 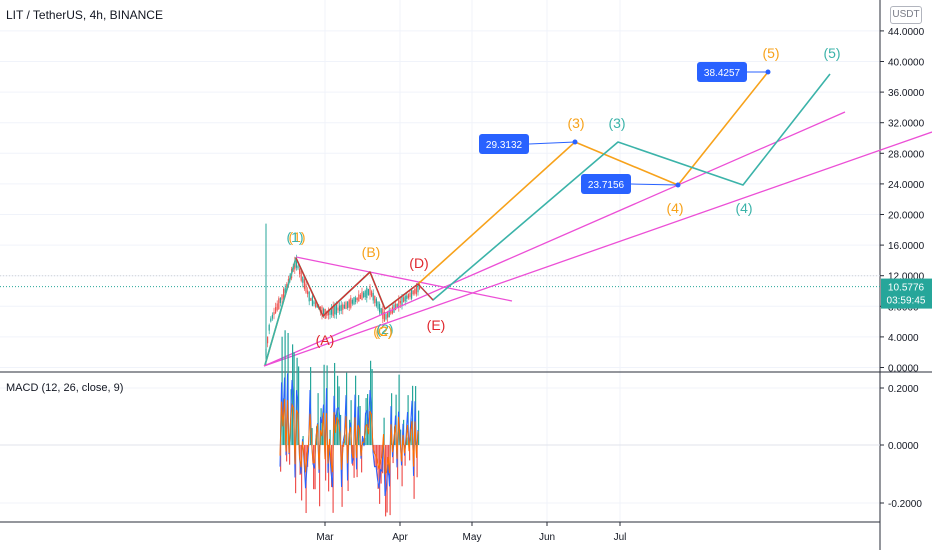 What do you see at coordinates (906, 293) in the screenshot?
I see `last-price-badge` at bounding box center [906, 293].